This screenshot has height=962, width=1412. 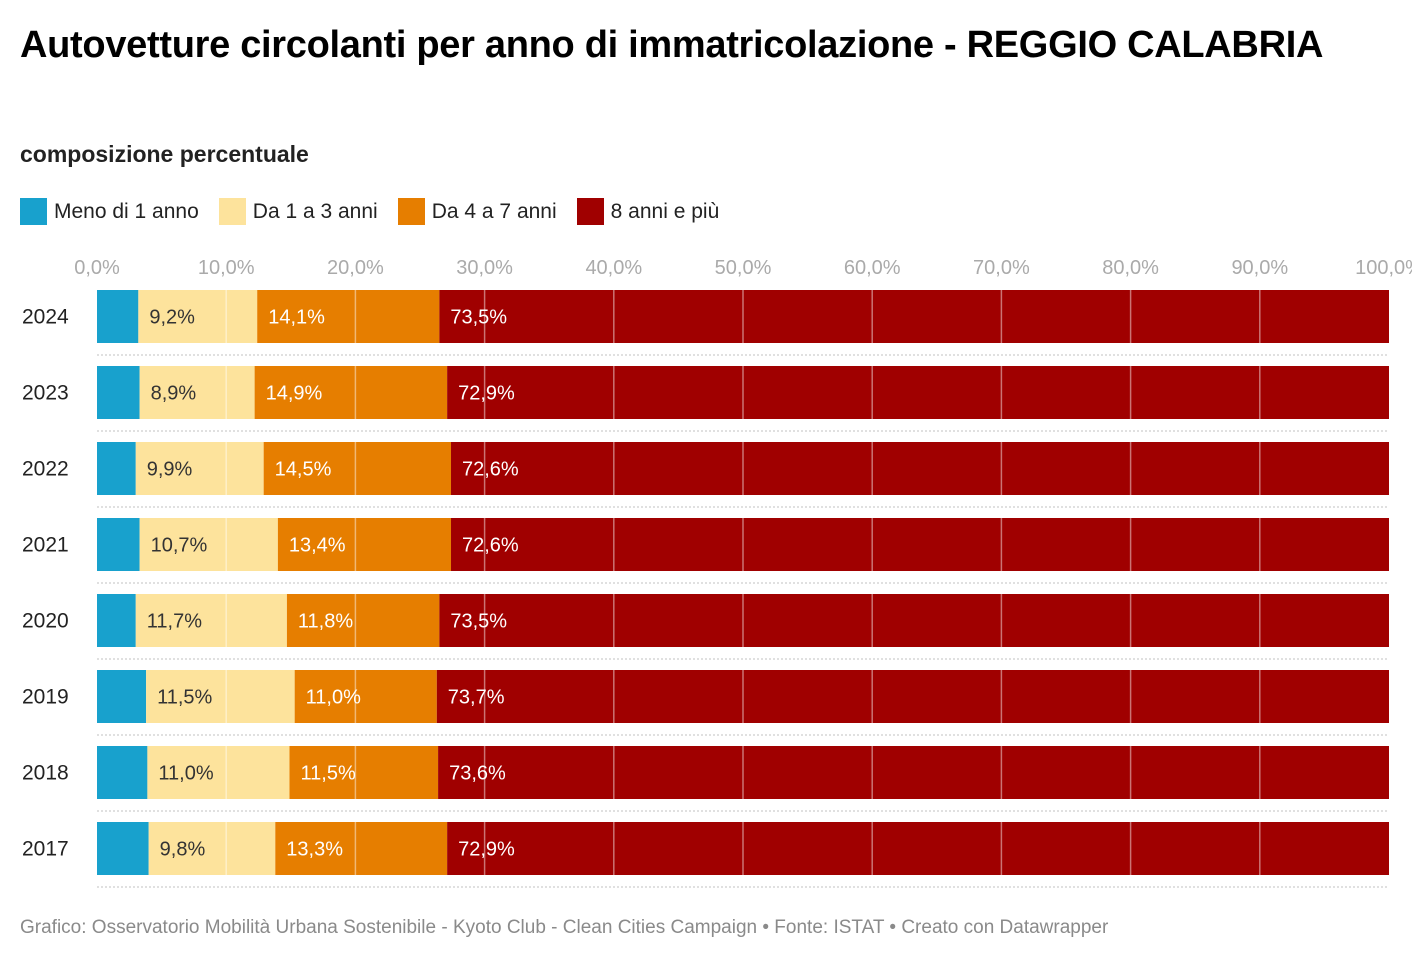 I want to click on value-label: 73,7%, so click(x=476, y=698).